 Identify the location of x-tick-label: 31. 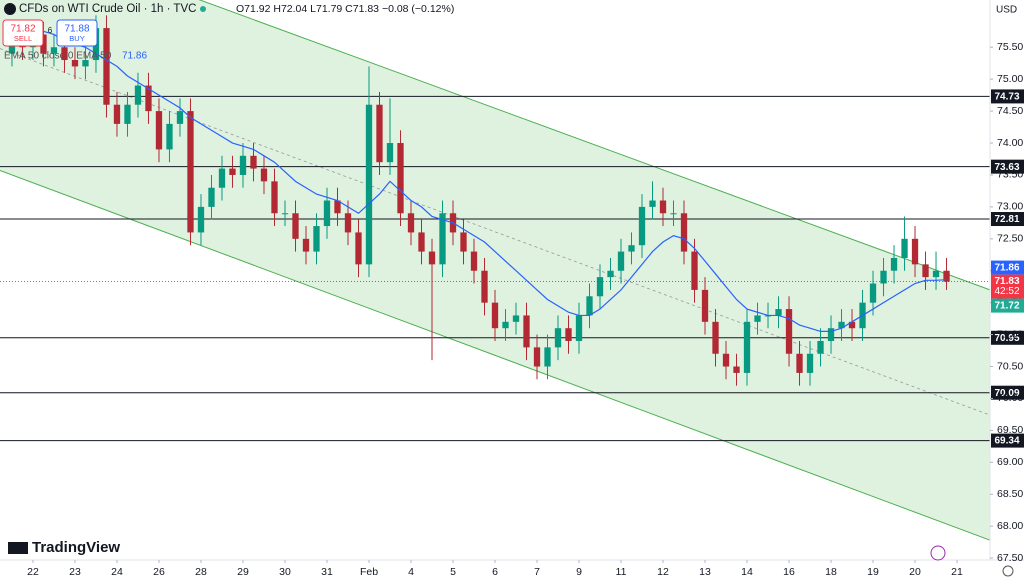
(327, 572).